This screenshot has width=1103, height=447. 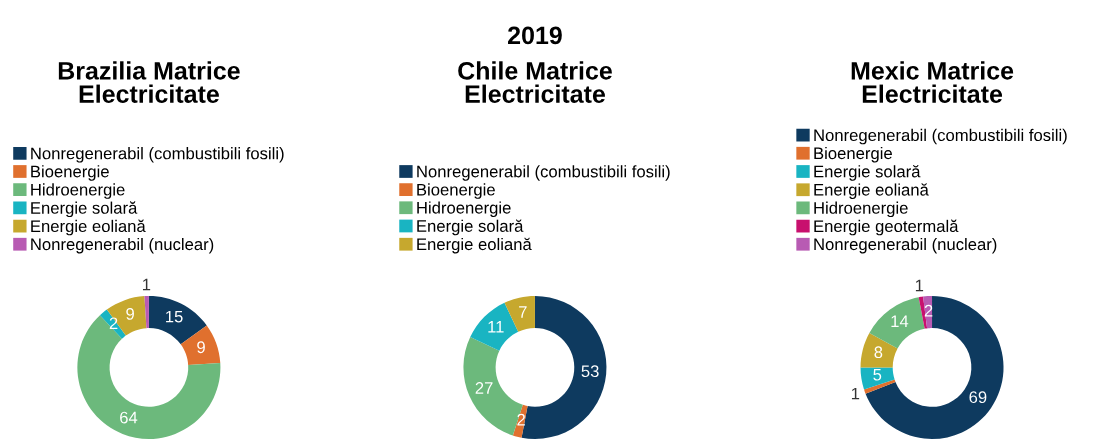 What do you see at coordinates (535, 35) in the screenshot?
I see `text: 2019` at bounding box center [535, 35].